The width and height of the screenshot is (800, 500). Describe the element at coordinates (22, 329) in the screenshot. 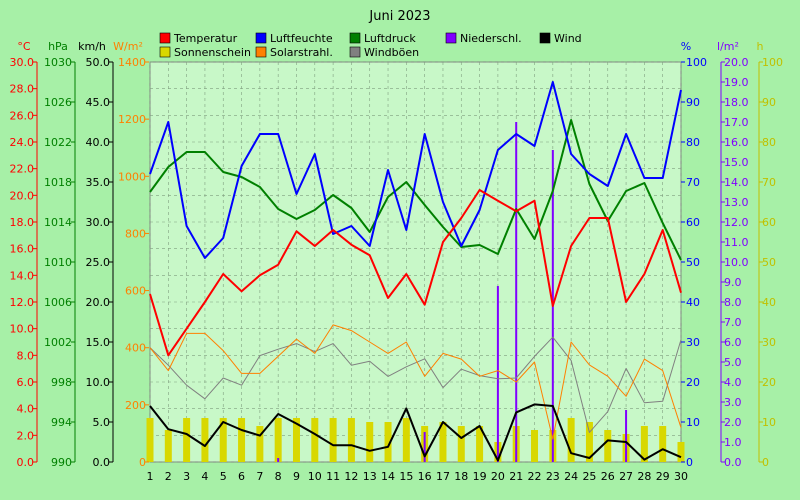

I see `tick-label-temp: 10.0` at that location.